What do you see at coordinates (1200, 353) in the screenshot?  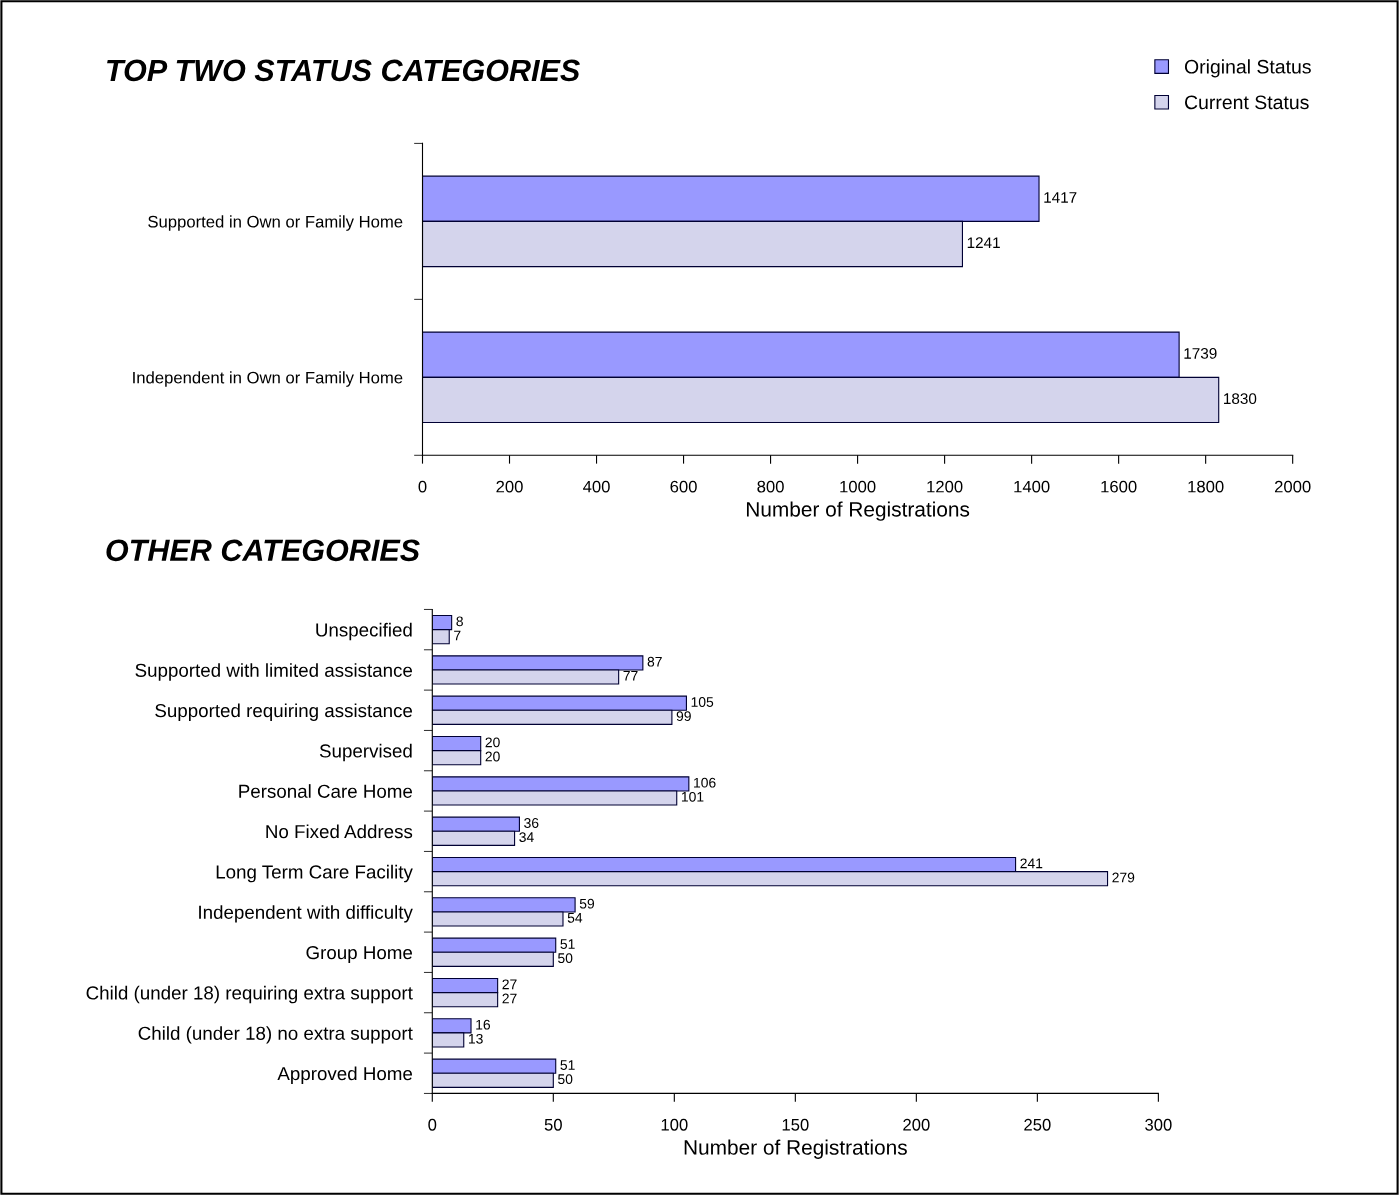 I see `data-label: 1739` at bounding box center [1200, 353].